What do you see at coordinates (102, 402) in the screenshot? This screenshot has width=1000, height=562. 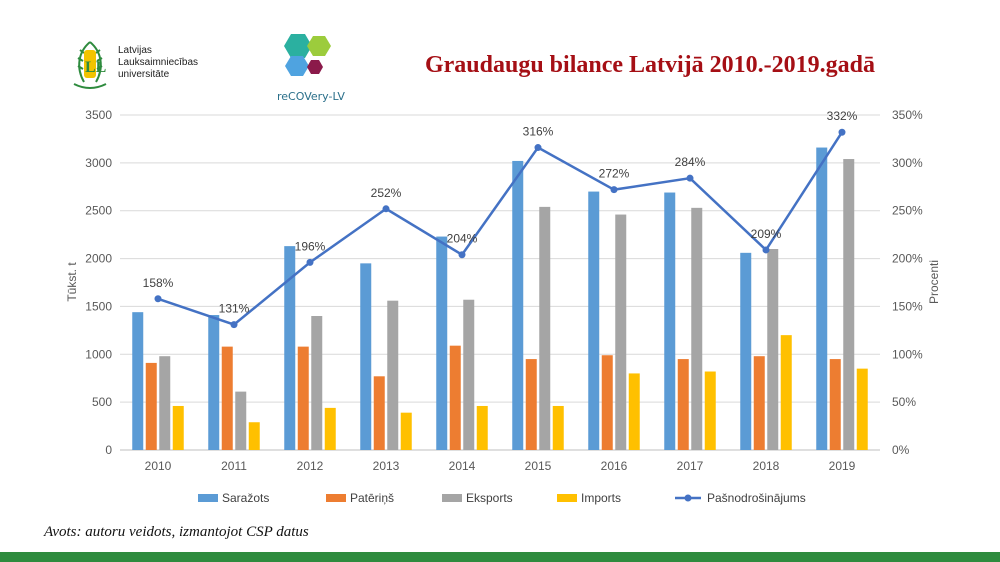 I see `y-tick-label: 500` at bounding box center [102, 402].